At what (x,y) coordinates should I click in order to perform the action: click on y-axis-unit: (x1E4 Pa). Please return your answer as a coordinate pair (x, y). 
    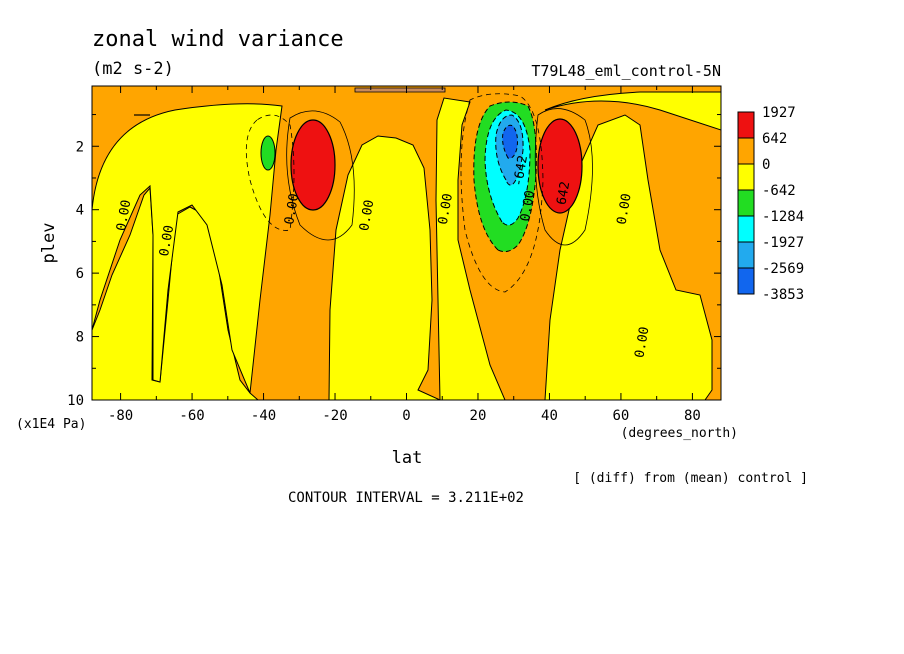
    Looking at the image, I should click on (51, 424).